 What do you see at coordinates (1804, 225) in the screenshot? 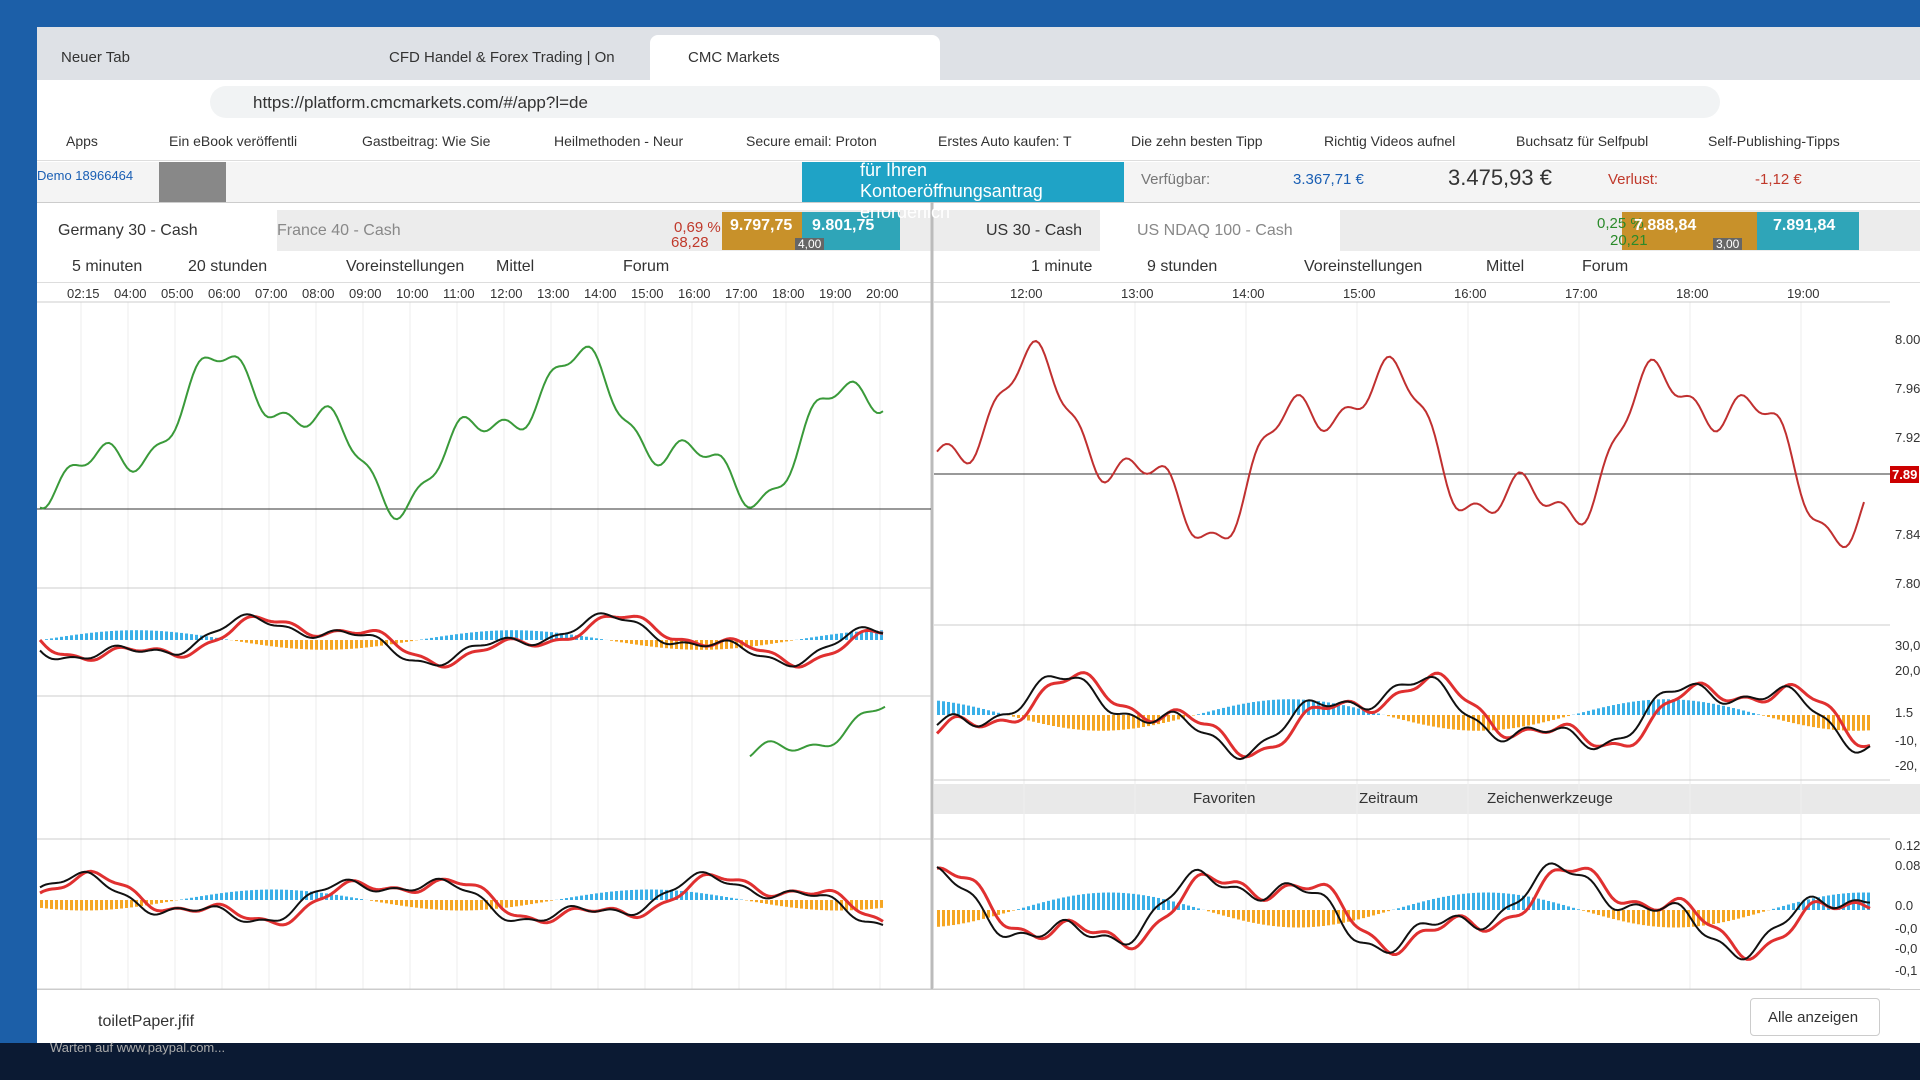
I see `buy-price: 7.891,84` at bounding box center [1804, 225].